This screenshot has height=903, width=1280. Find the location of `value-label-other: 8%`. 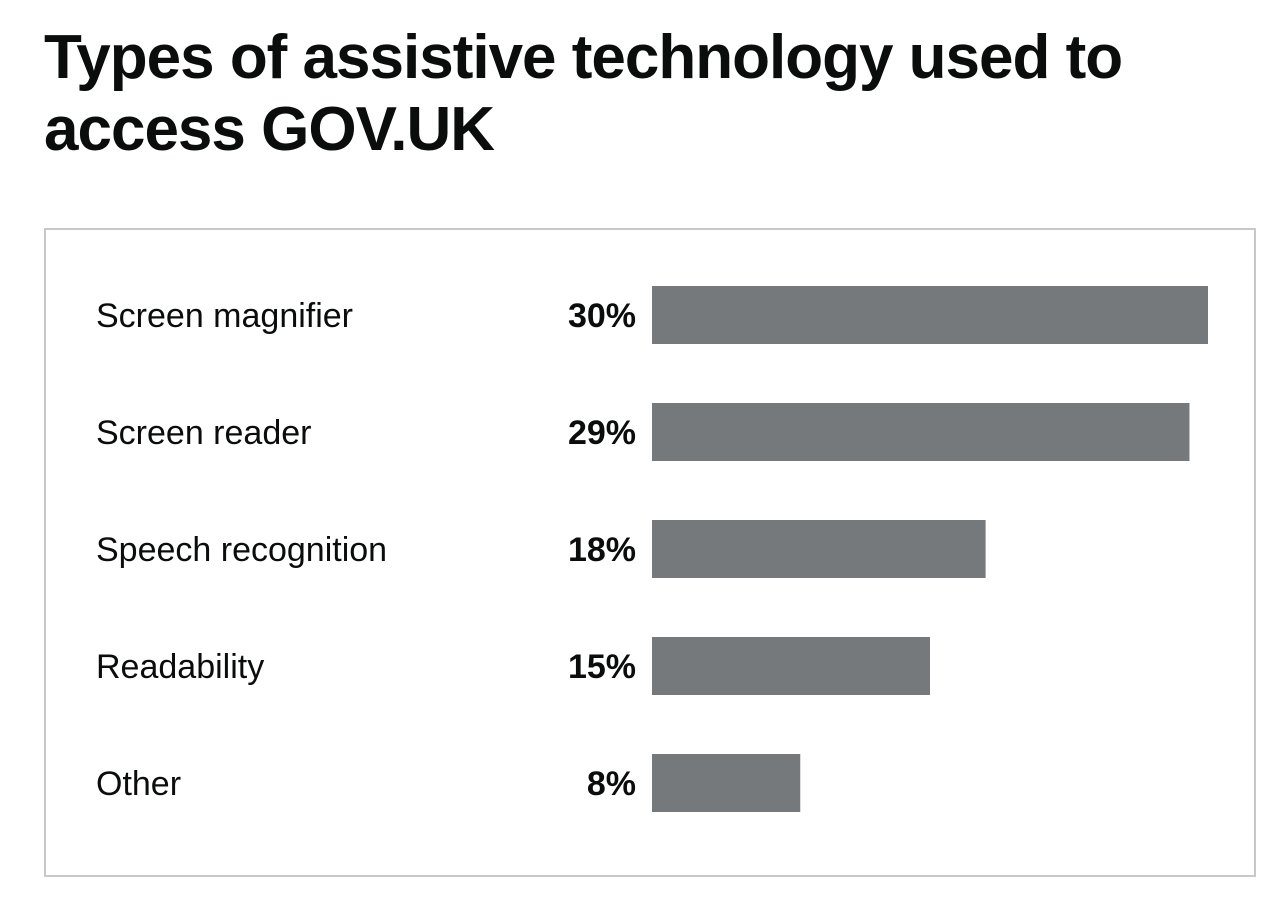

value-label-other: 8% is located at coordinates (611, 784).